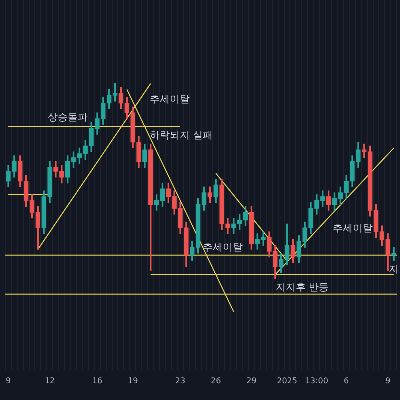  Describe the element at coordinates (303, 288) in the screenshot. I see `text: 지지후 반등` at that location.